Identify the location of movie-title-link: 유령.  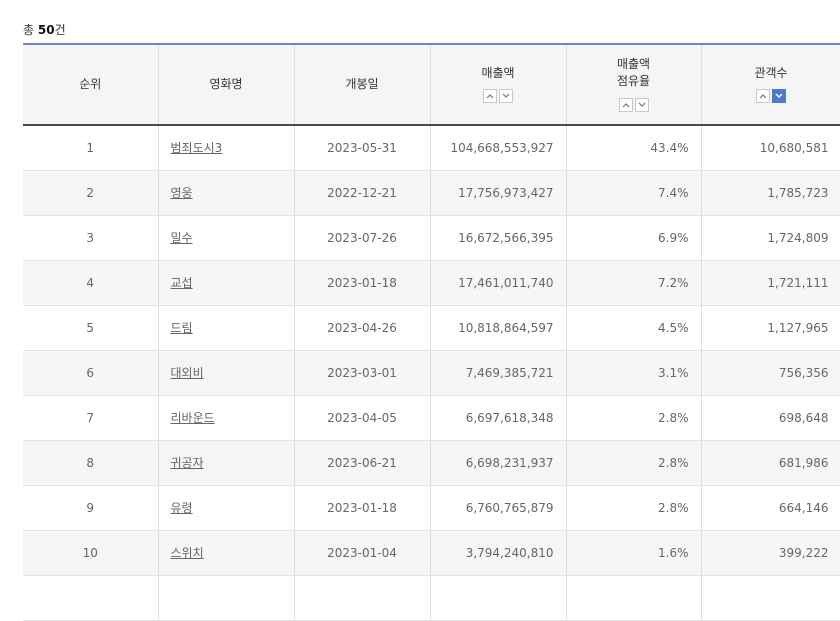
(182, 508).